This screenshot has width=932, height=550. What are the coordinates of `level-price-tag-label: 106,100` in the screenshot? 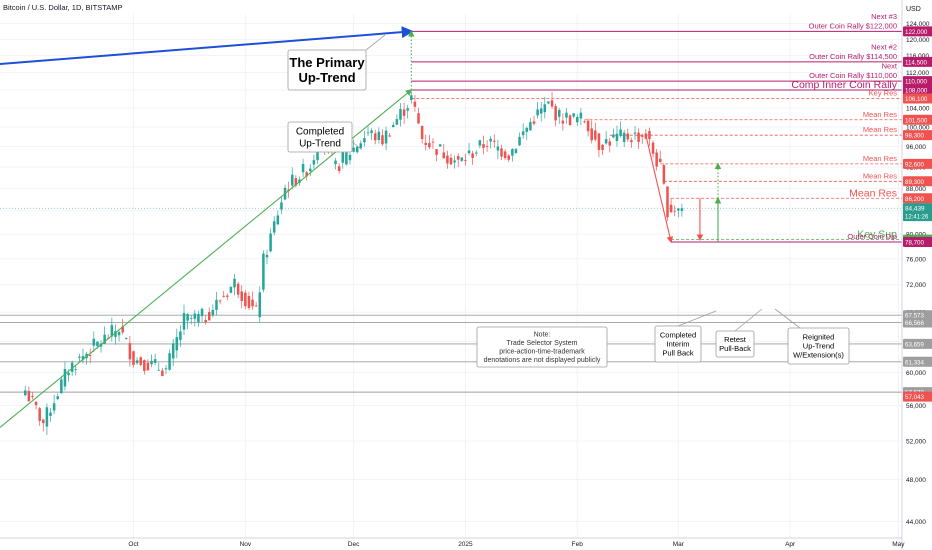 It's located at (916, 99).